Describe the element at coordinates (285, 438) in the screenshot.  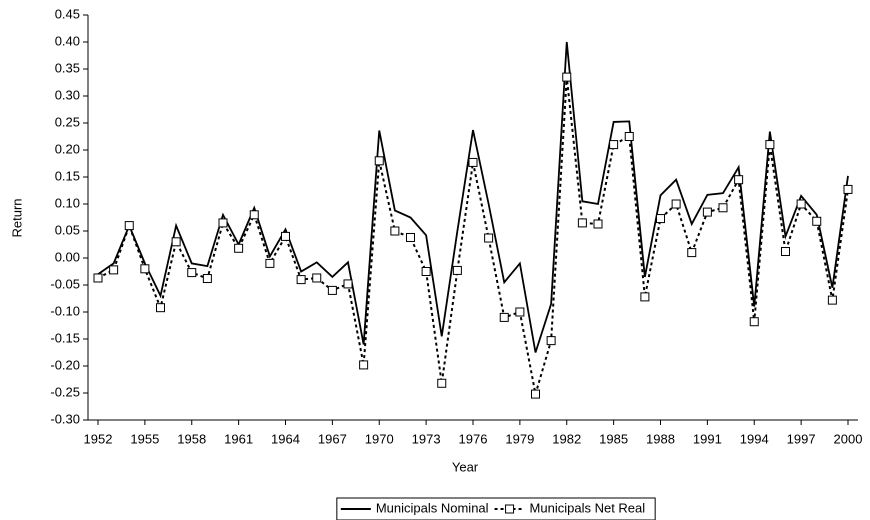
I see `x-tick-label: 1964` at that location.